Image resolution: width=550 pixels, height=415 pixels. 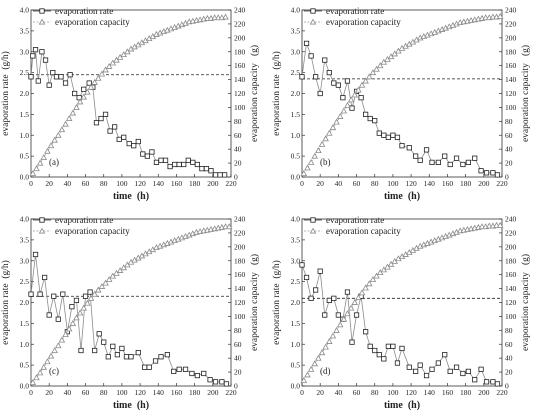 What do you see at coordinates (25, 219) in the screenshot?
I see `y-tick-label: 4.0` at bounding box center [25, 219].